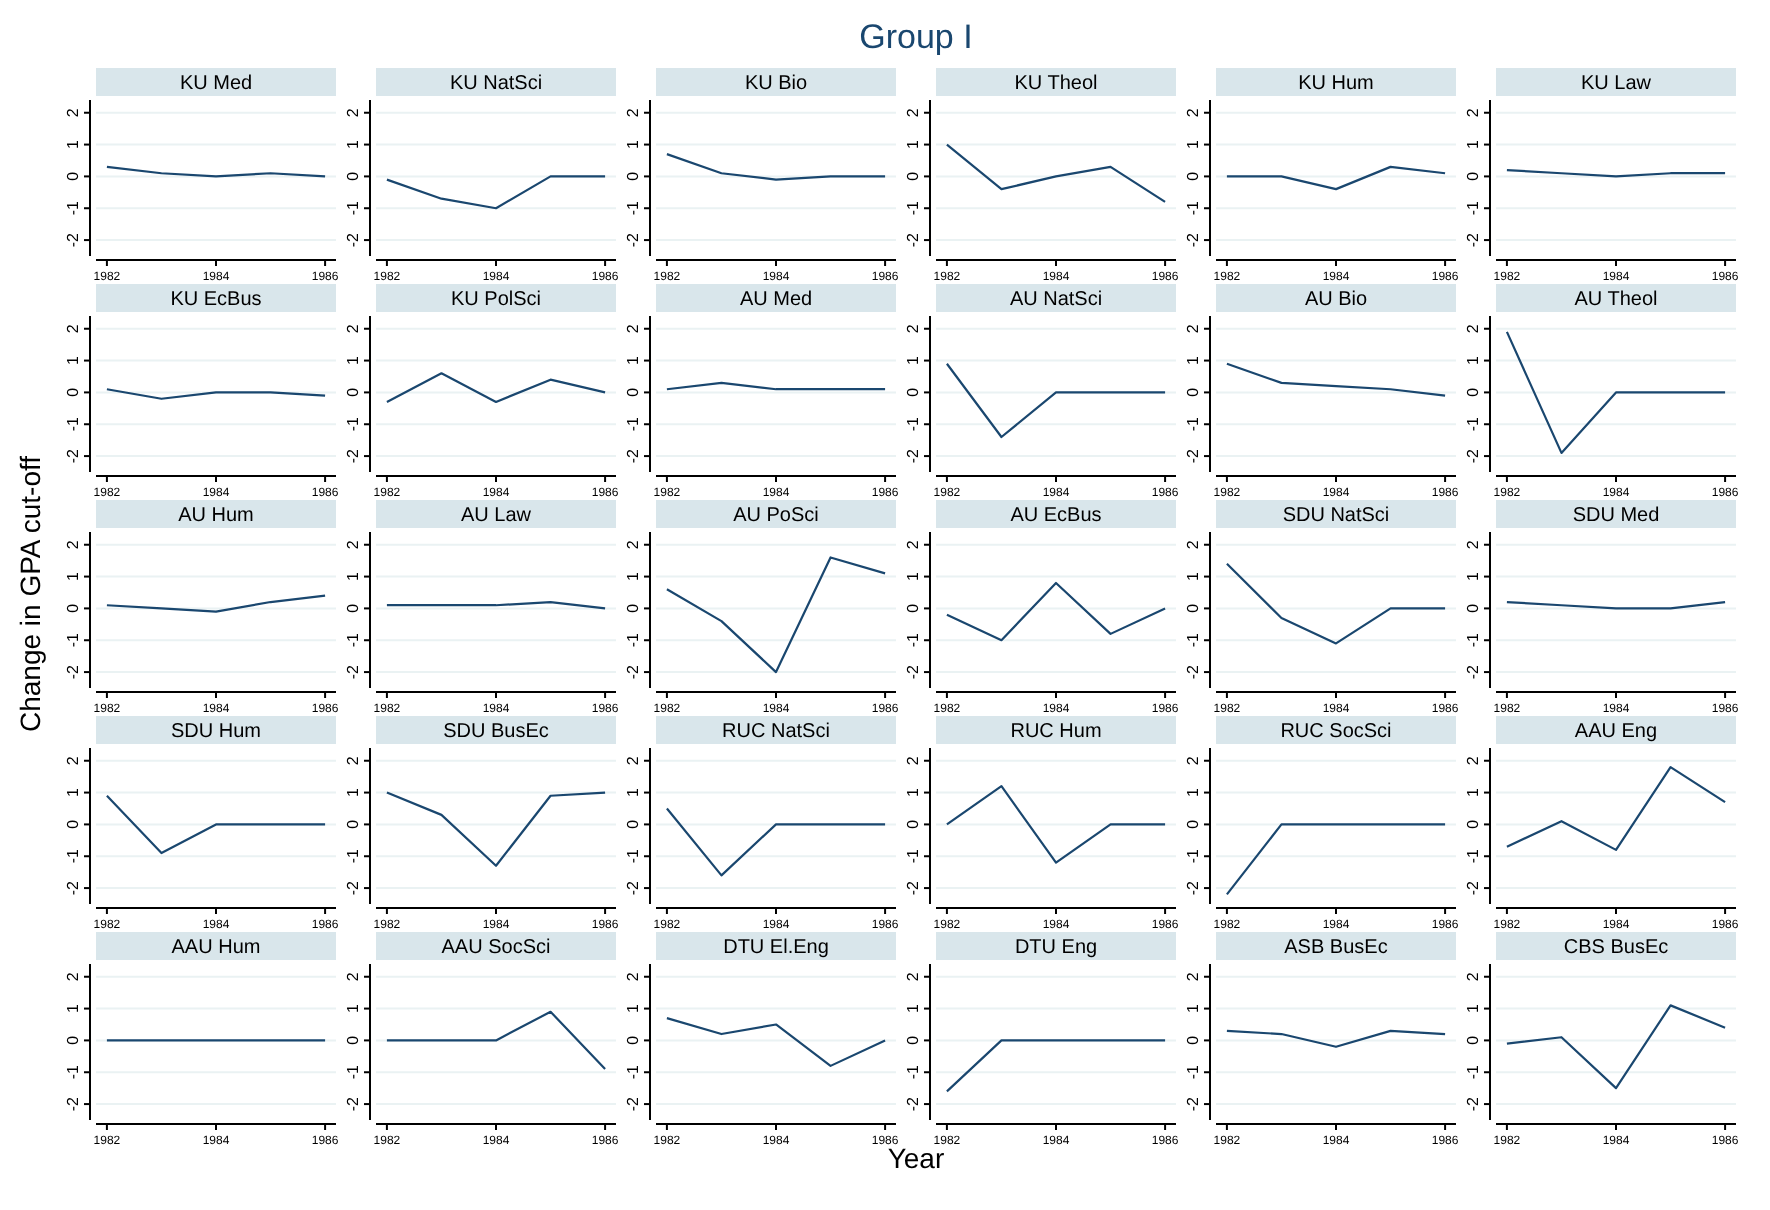 This screenshot has width=1770, height=1210. What do you see at coordinates (1616, 84) in the screenshot?
I see `chart-title: KU Law` at bounding box center [1616, 84].